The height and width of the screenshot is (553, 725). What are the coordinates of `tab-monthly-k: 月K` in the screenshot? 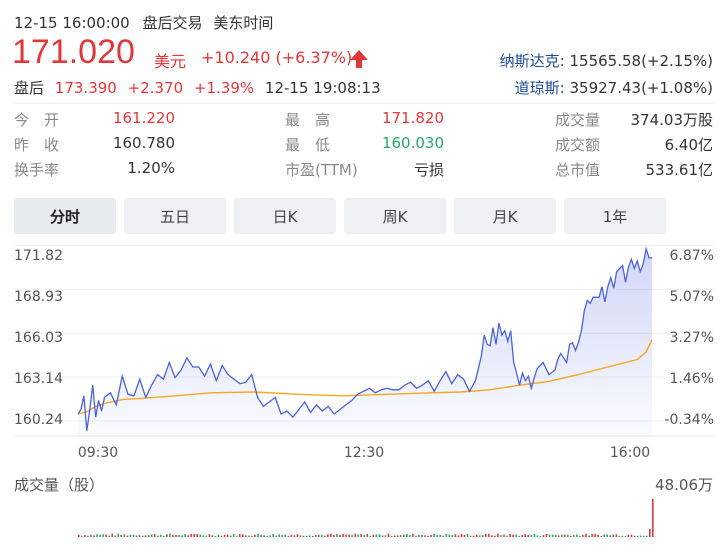 It's located at (505, 216).